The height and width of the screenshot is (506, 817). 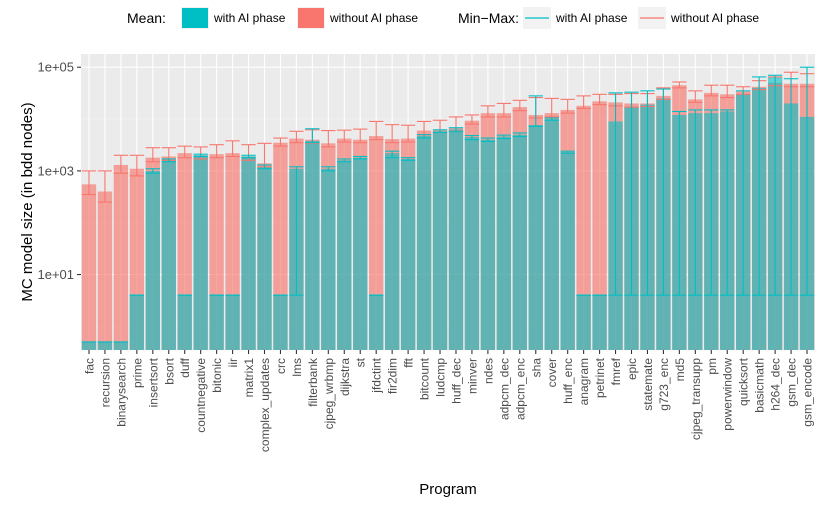 I want to click on x-tick-label: statemate, so click(x=648, y=384).